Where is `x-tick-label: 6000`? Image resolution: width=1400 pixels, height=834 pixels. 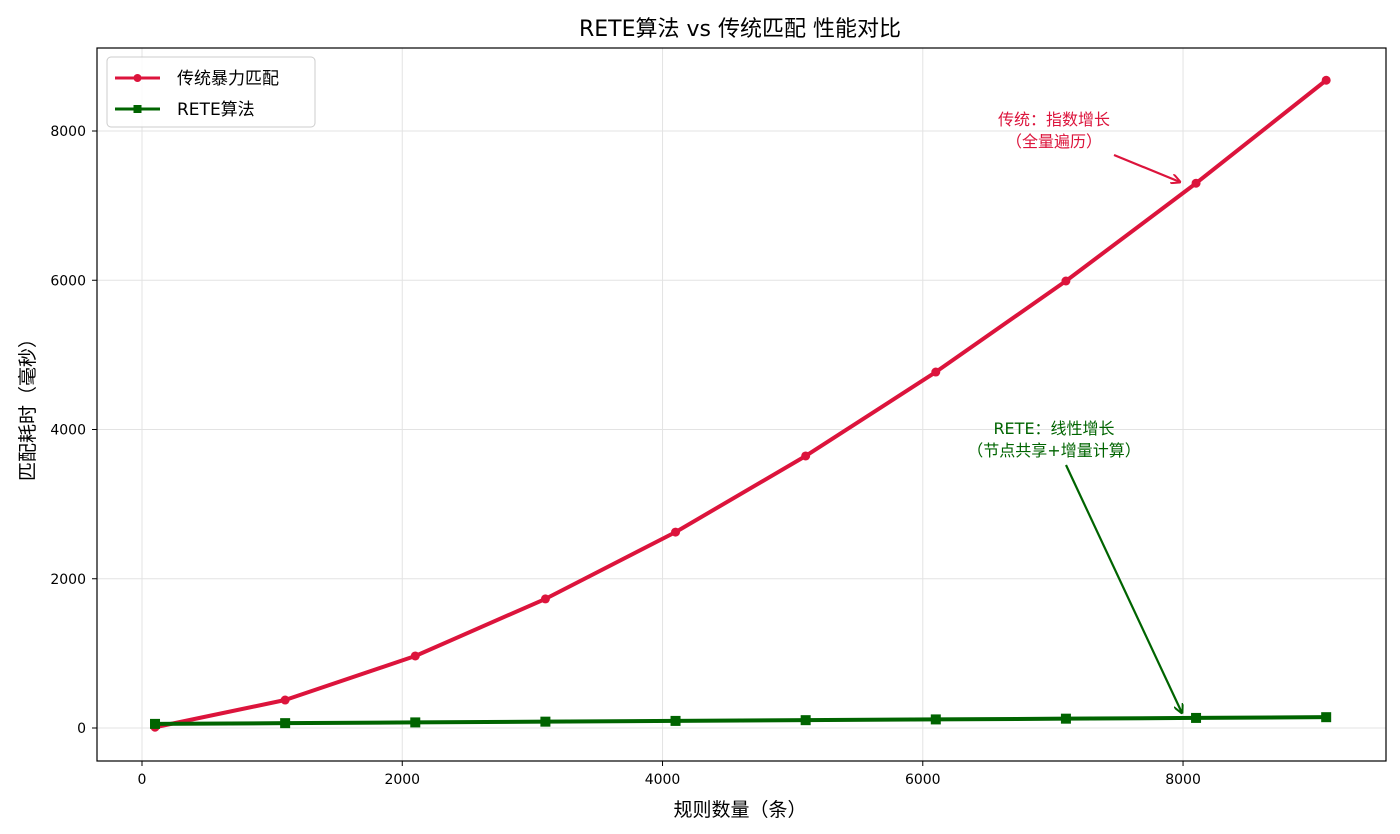 x-tick-label: 6000 is located at coordinates (923, 780).